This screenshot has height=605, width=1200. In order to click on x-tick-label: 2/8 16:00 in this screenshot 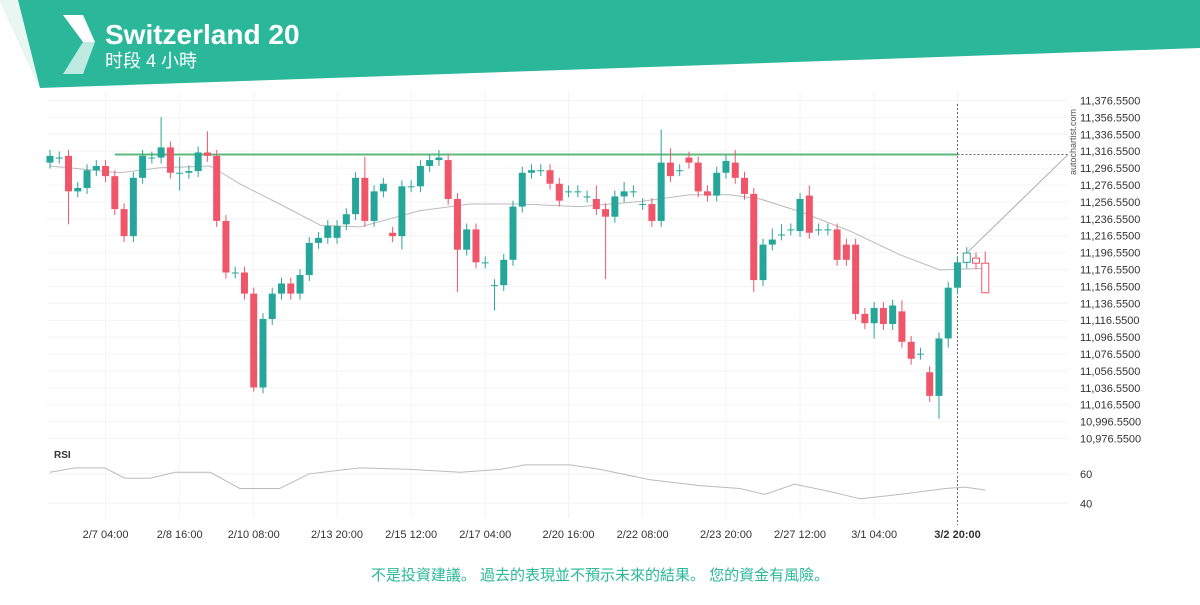, I will do `click(180, 535)`.